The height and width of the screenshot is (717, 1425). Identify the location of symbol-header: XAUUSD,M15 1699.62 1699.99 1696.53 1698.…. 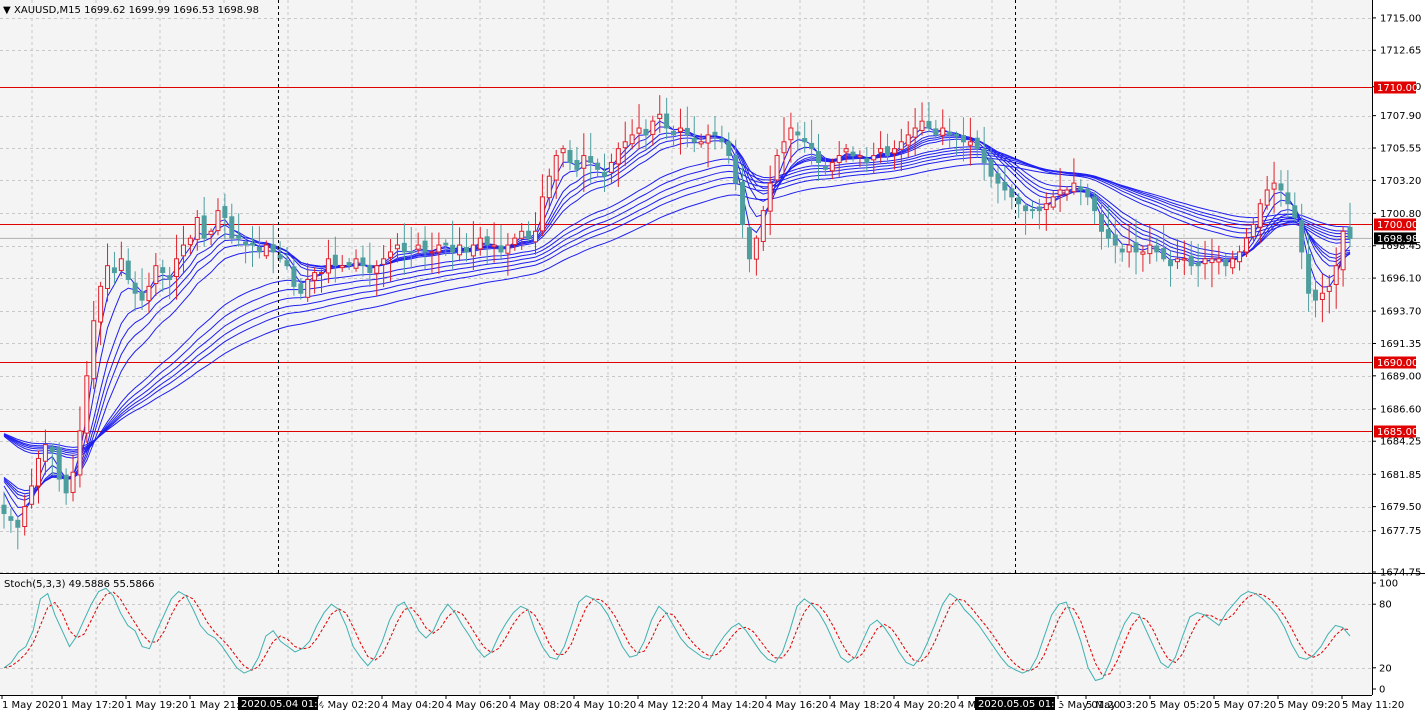
(136, 10).